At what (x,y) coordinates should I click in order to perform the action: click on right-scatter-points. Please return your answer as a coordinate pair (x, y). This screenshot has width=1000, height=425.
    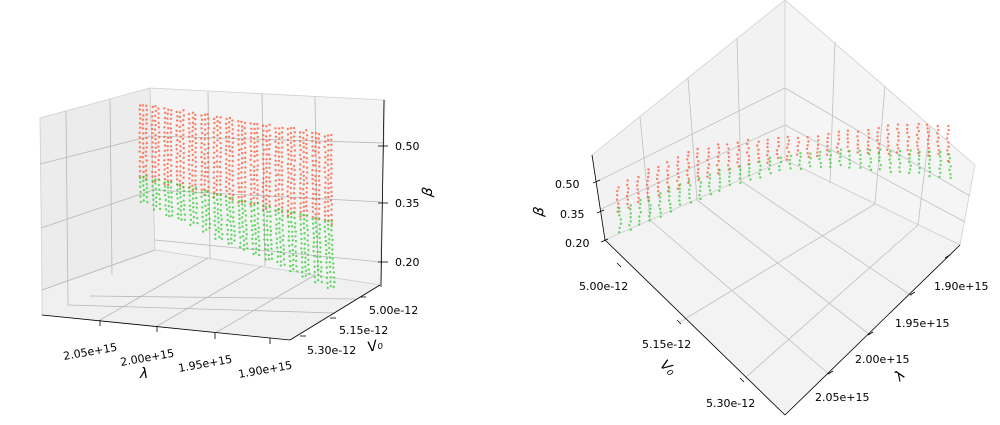
    Looking at the image, I should click on (783, 178).